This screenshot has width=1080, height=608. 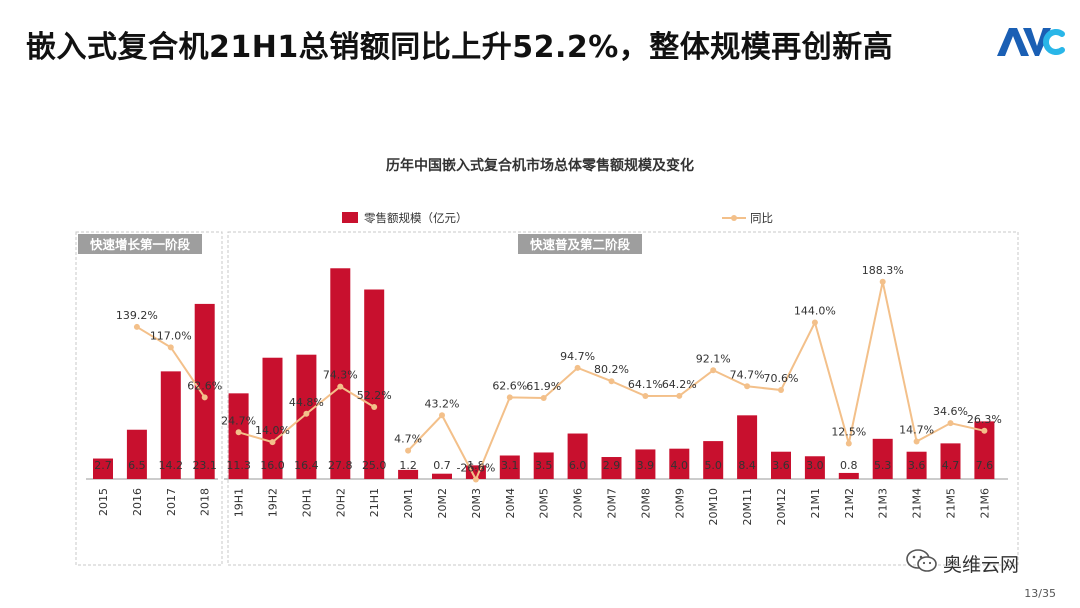 I want to click on growth-value-label: 61.9%, so click(x=543, y=386).